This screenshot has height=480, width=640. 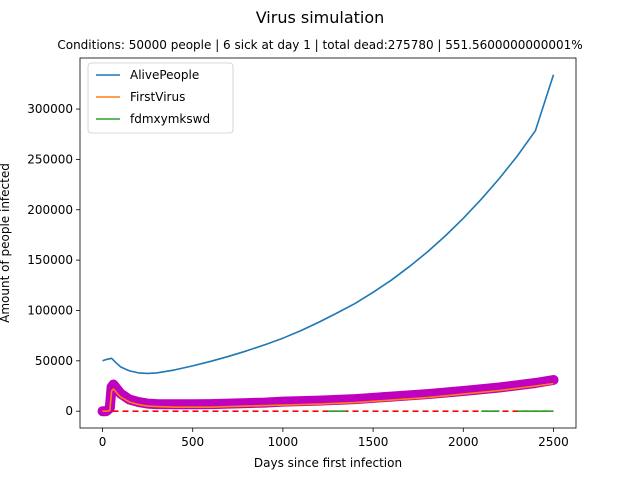 I want to click on legend: AlivePeople FirstVirus fdmxymkswd, so click(x=160, y=98).